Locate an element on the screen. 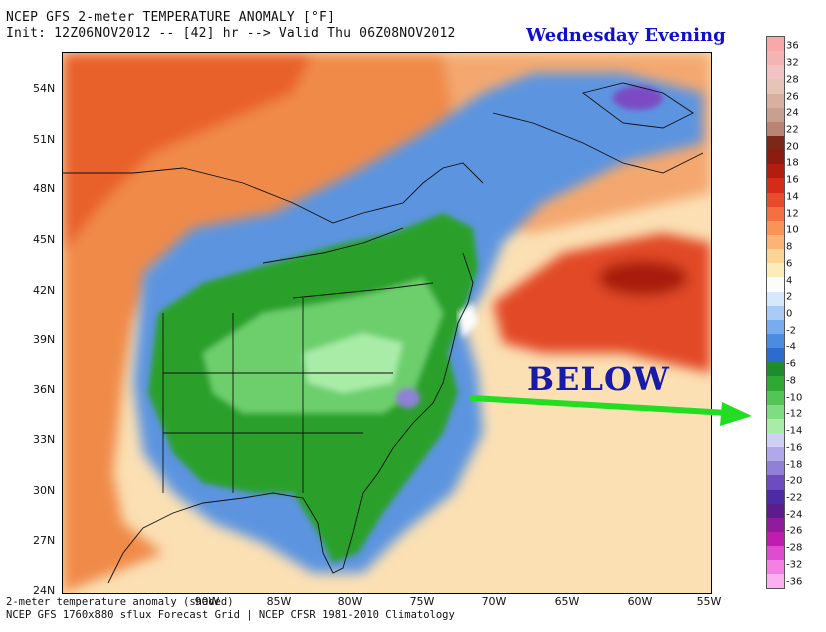 This screenshot has height=632, width=826. lat-label: 27N is located at coordinates (44, 540).